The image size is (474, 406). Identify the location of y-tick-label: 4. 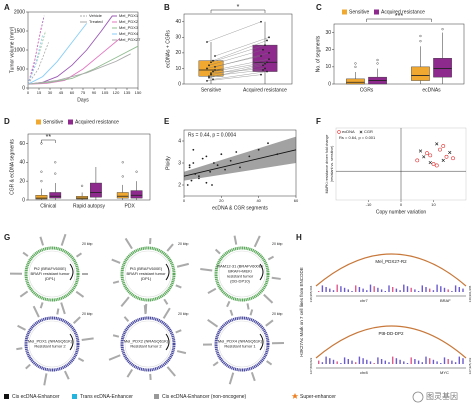
(179, 141).